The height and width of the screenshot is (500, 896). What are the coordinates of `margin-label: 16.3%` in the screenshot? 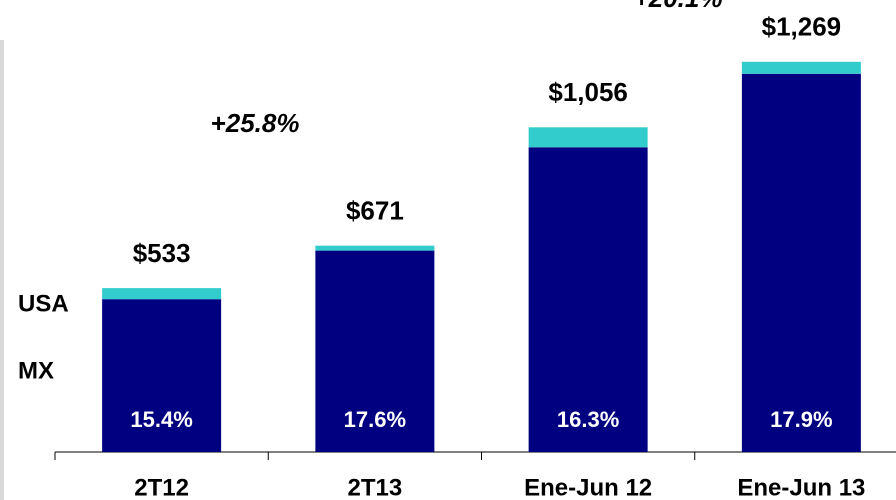 It's located at (588, 419).